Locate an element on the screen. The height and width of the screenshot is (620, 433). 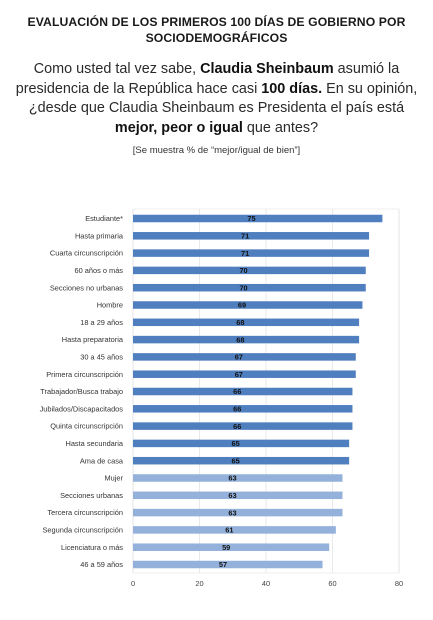
data-label: 61 is located at coordinates (229, 530).